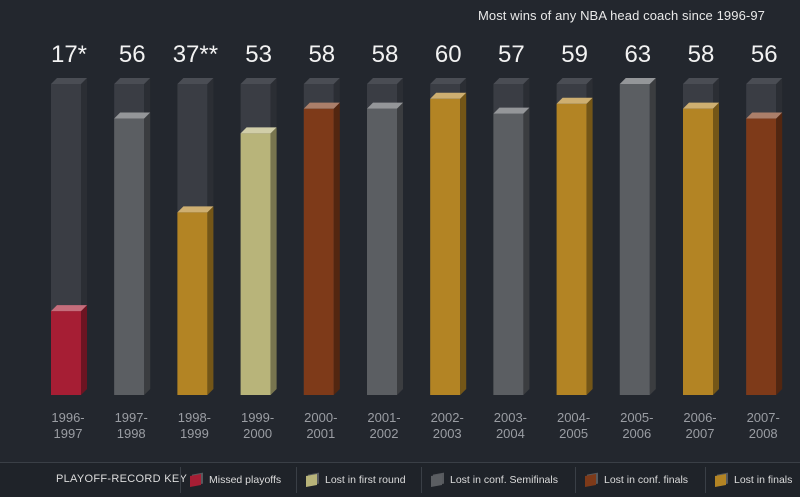  What do you see at coordinates (447, 417) in the screenshot?
I see `x-tick-label: 2002-` at bounding box center [447, 417].